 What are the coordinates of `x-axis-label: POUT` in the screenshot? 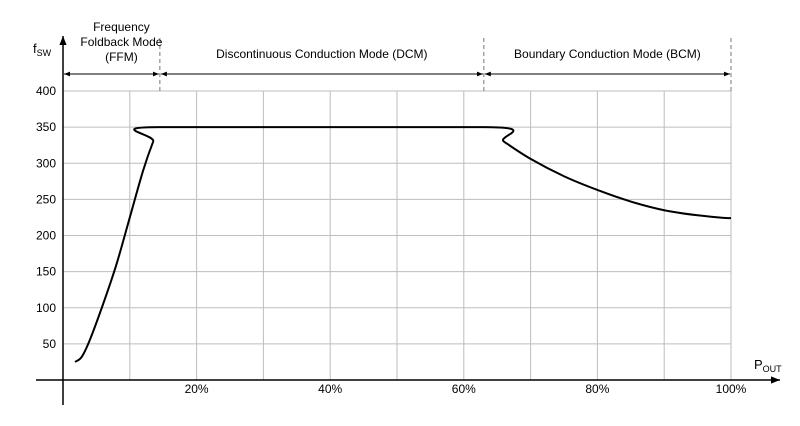 It's located at (768, 365).